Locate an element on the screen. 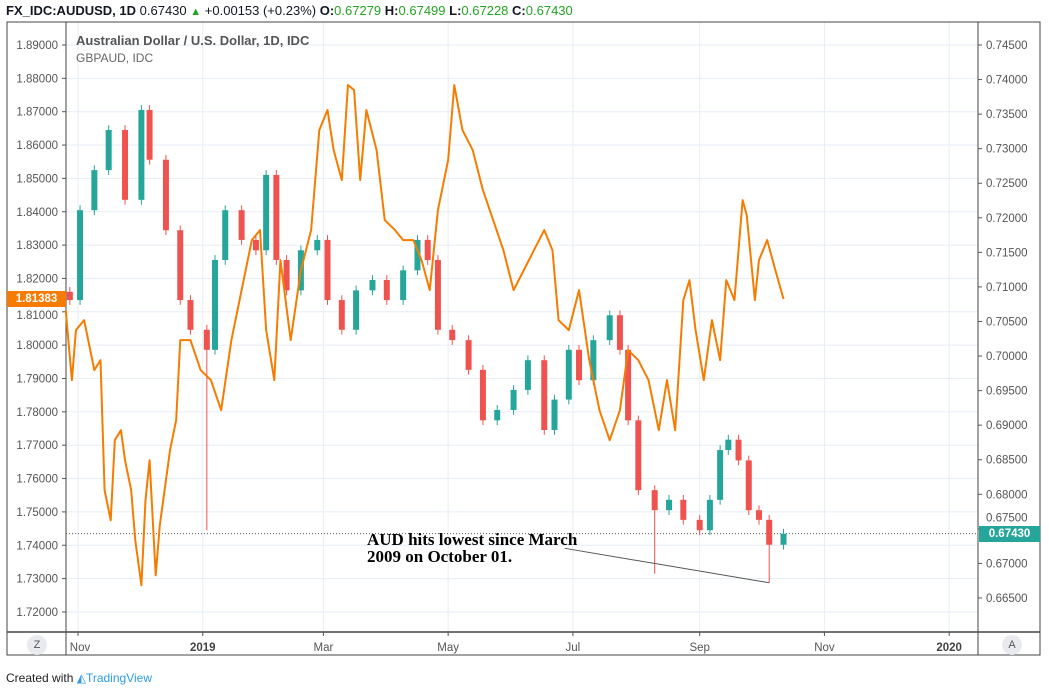 The width and height of the screenshot is (1049, 694). close-value: 0.67430 is located at coordinates (549, 10).